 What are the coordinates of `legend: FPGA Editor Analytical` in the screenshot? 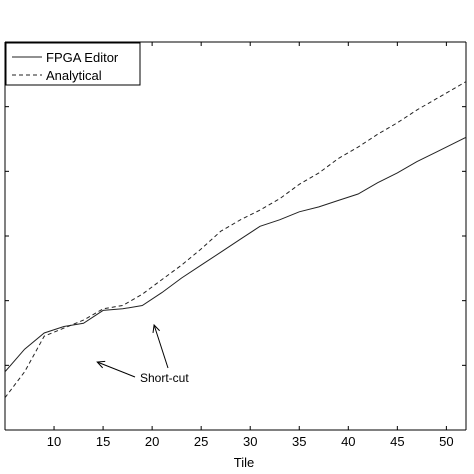 It's located at (73, 64).